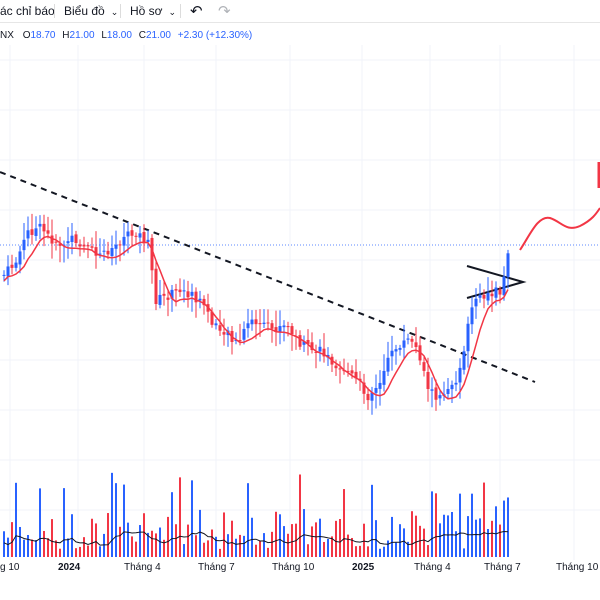 Image resolution: width=600 pixels, height=600 pixels. Describe the element at coordinates (27, 11) in the screenshot. I see `indicators-button: ác chỉ báo` at that location.